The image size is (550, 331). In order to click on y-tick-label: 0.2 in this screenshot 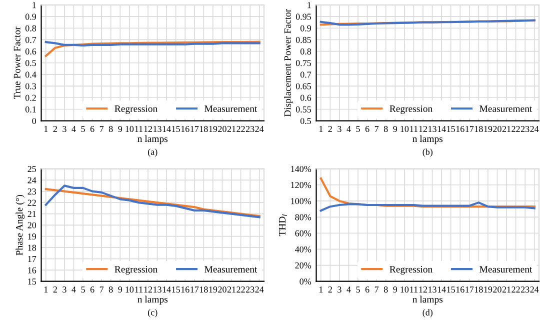, I will do `click(30, 97)`.